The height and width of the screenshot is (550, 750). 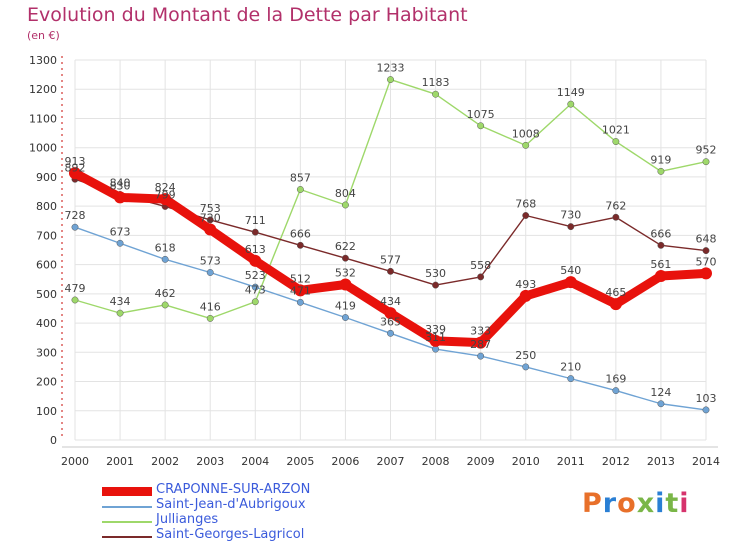 I want to click on data-label-jullianges: 1021, so click(x=616, y=130).